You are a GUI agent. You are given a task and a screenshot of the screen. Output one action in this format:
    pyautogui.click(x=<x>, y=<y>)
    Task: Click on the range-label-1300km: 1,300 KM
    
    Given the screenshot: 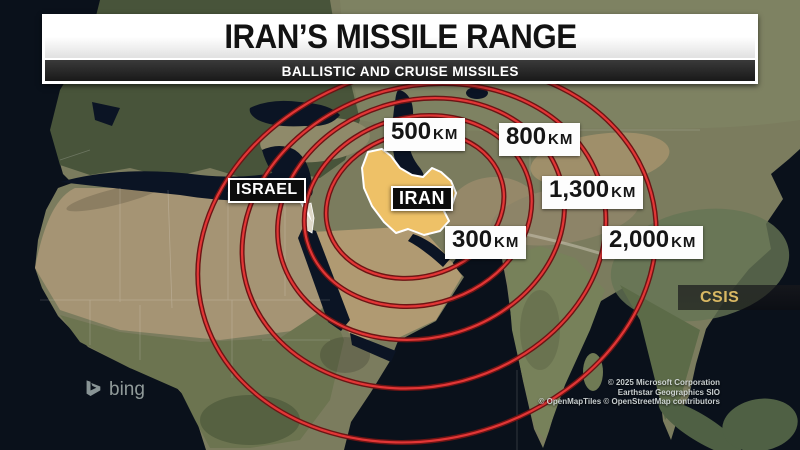 What is the action you would take?
    pyautogui.click(x=593, y=192)
    